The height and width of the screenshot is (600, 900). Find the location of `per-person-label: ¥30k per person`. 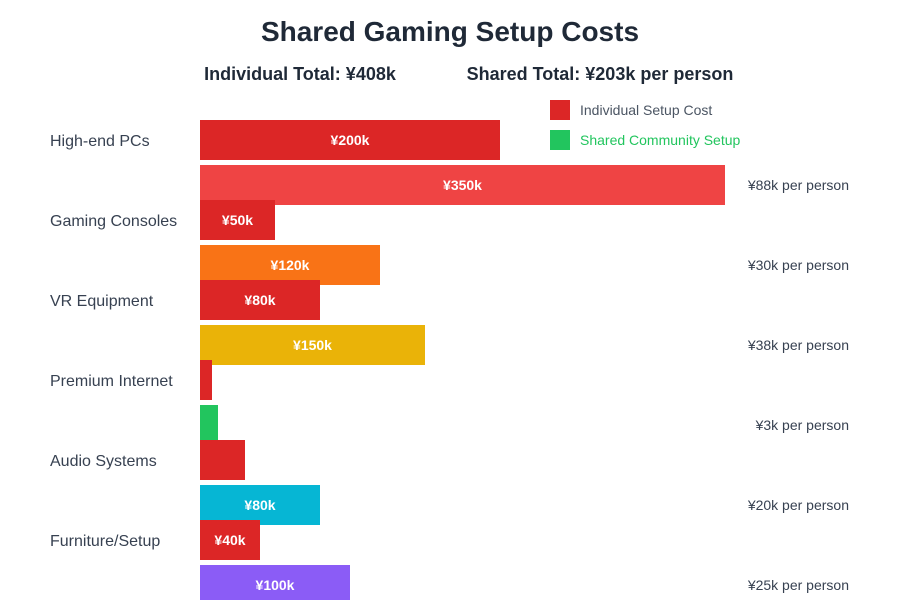

per-person-label: ¥30k per person is located at coordinates (798, 265).